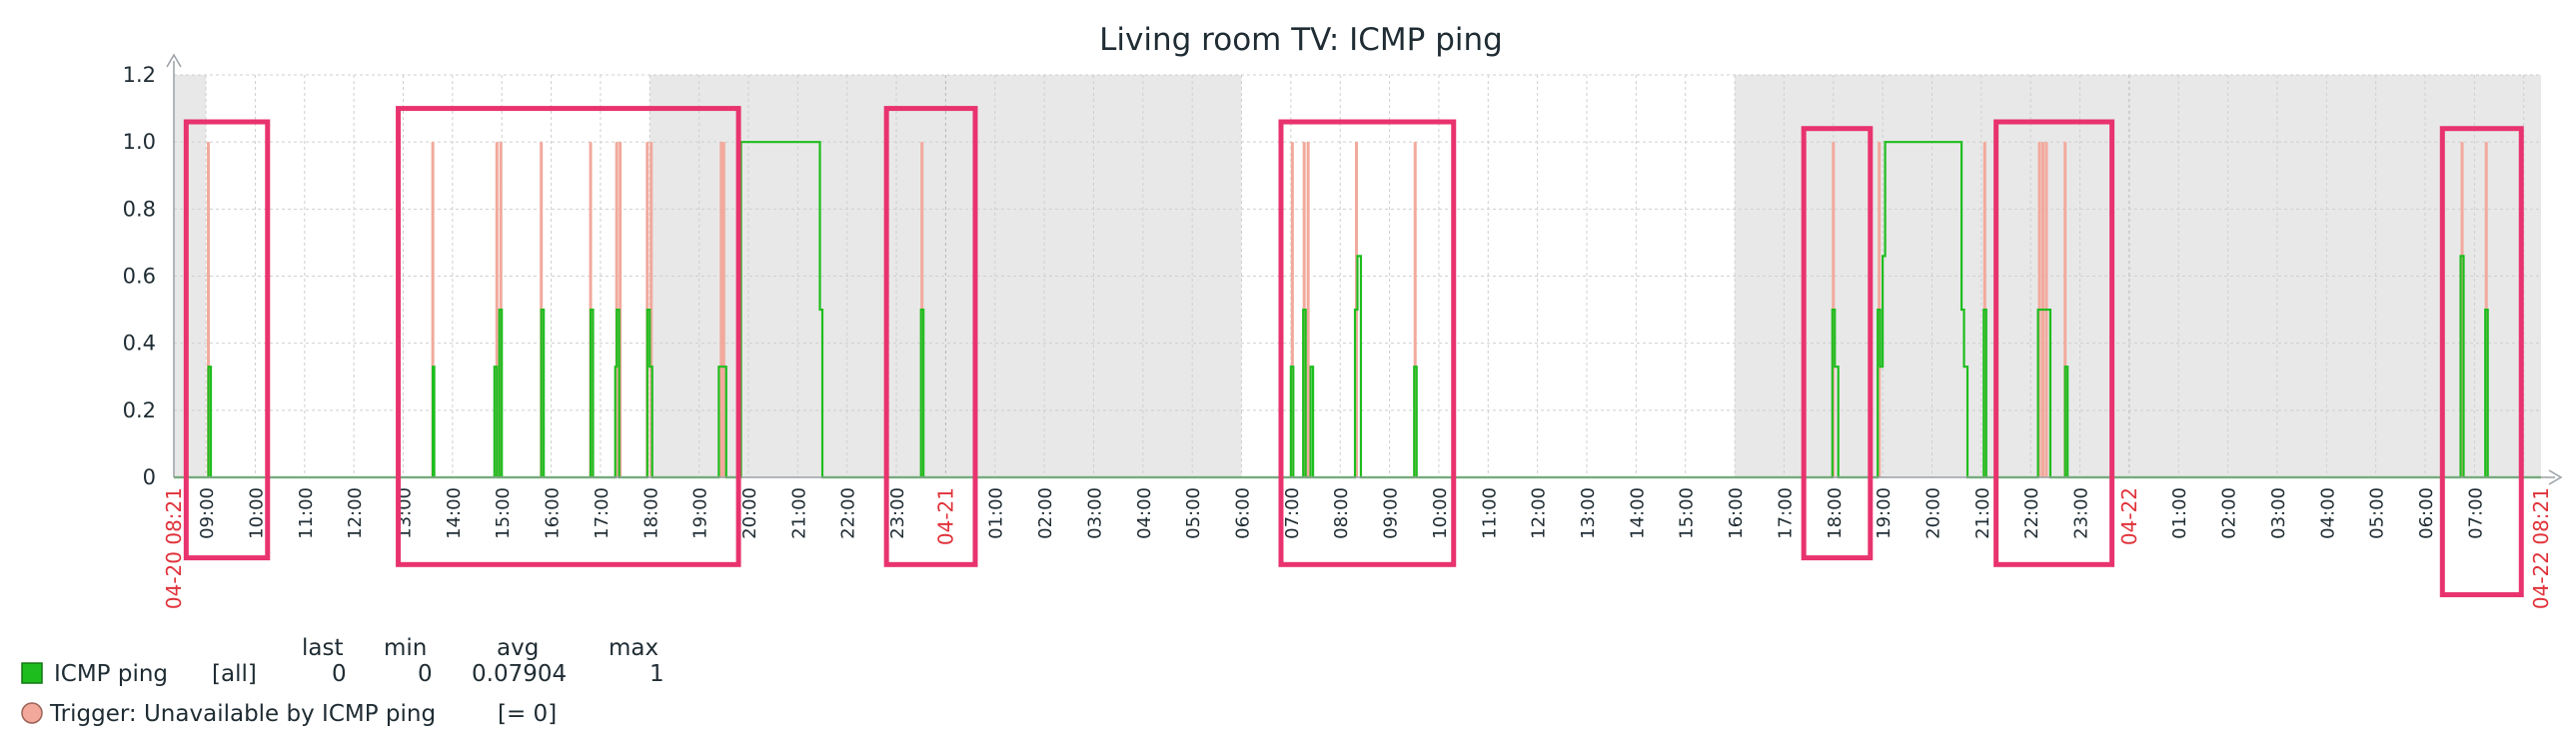 The height and width of the screenshot is (745, 2576). What do you see at coordinates (633, 648) in the screenshot?
I see `legend-header-max: max` at bounding box center [633, 648].